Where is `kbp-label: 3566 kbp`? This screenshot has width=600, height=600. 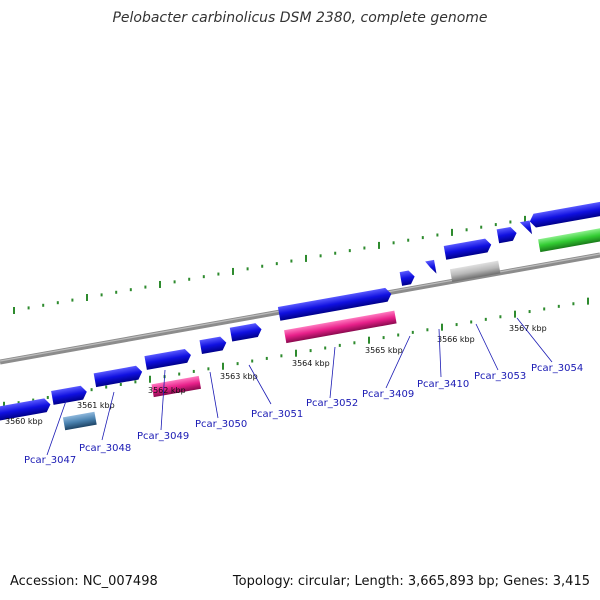
kbp-label: 3566 kbp is located at coordinates (456, 339).